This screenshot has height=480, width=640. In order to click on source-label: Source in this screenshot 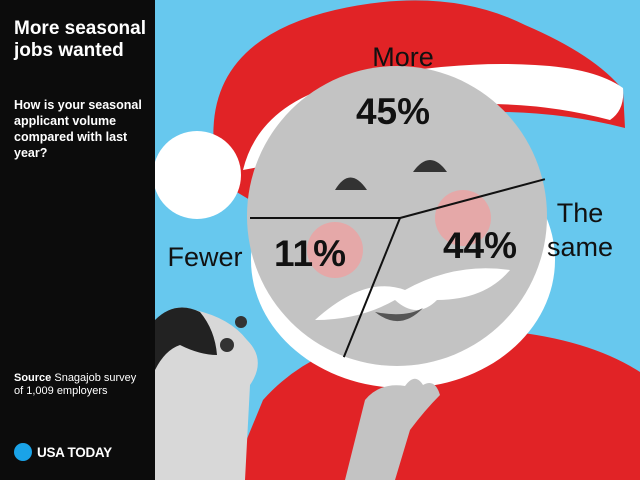, I will do `click(33, 378)`.